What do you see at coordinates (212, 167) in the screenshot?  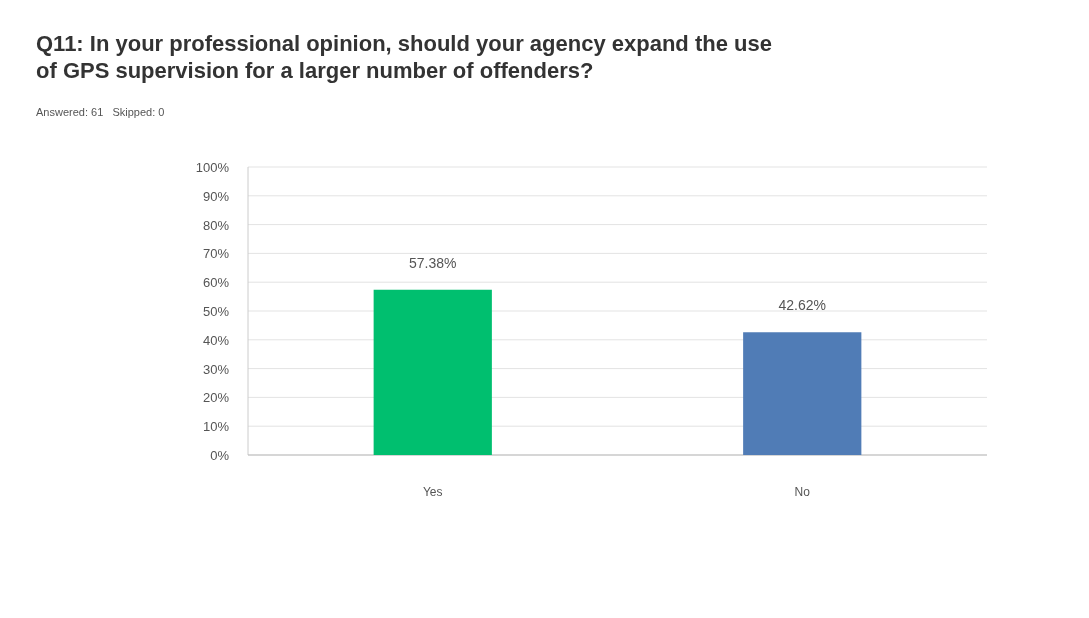 I see `y-tick-label: 100%` at bounding box center [212, 167].